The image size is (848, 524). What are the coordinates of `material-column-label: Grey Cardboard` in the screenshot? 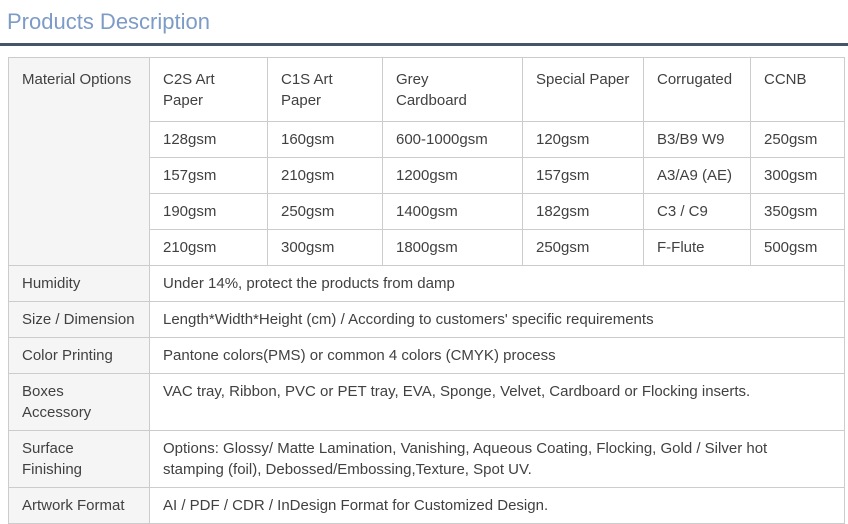 It's located at (431, 90).